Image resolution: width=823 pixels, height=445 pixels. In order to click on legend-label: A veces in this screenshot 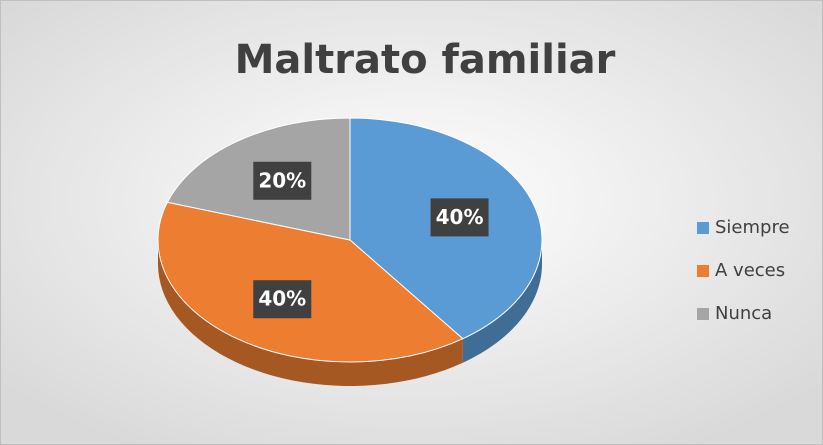, I will do `click(750, 270)`.